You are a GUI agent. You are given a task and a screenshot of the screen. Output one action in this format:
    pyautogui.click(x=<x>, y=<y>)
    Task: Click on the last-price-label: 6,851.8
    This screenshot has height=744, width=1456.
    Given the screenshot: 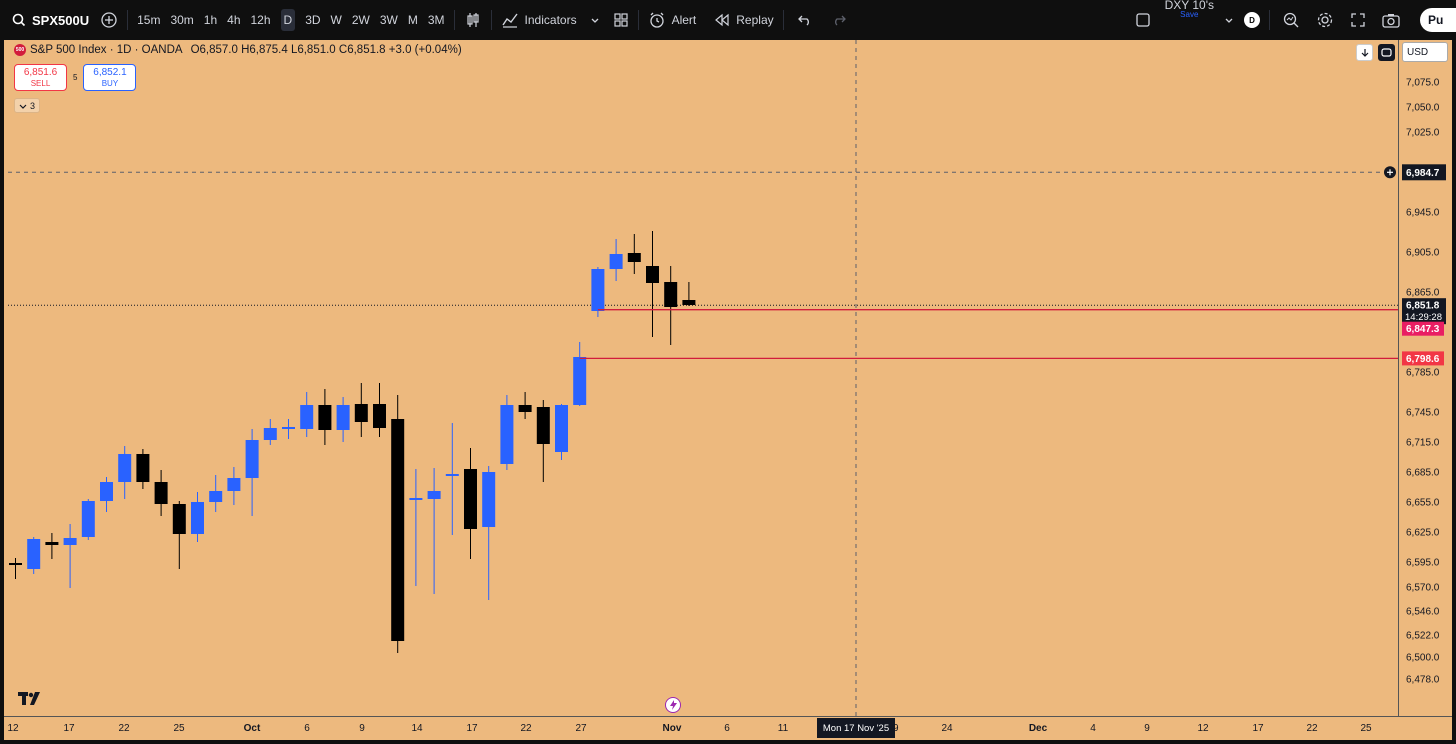 What is the action you would take?
    pyautogui.click(x=1423, y=306)
    